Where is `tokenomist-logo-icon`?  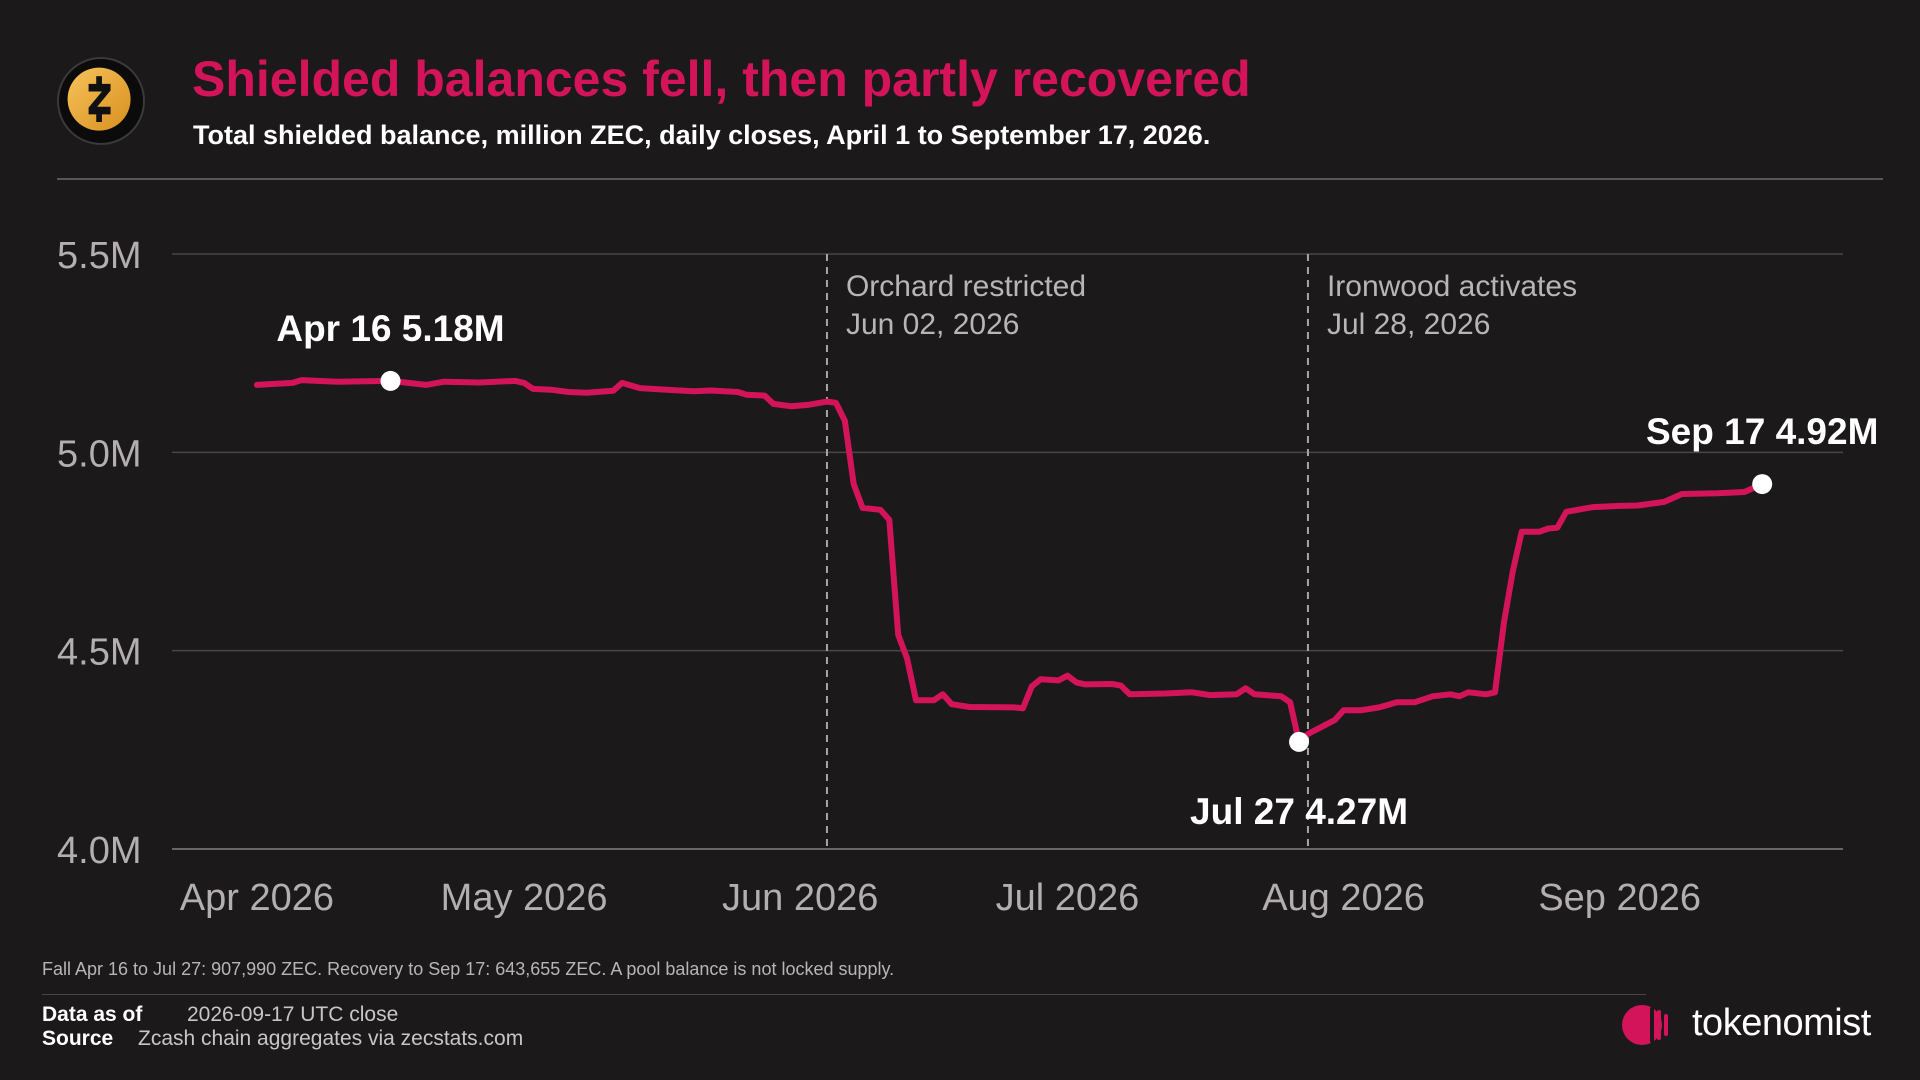
tokenomist-logo-icon is located at coordinates (1645, 1025).